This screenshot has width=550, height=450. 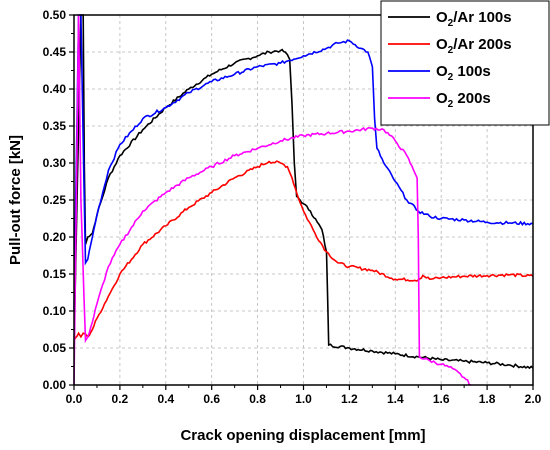 I want to click on y-tick-label: 0.00, so click(x=55, y=385).